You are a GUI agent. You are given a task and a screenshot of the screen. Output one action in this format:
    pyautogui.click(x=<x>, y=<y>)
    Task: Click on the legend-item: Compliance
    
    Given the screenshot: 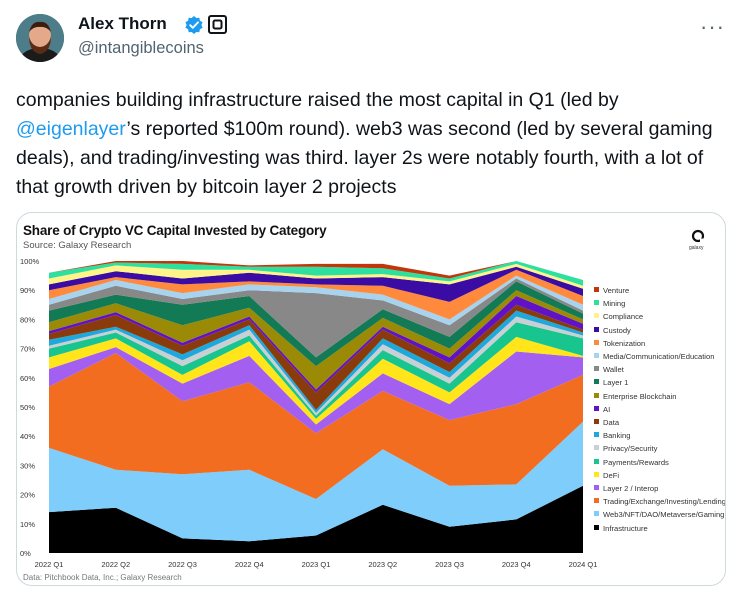 What is the action you would take?
    pyautogui.click(x=618, y=317)
    